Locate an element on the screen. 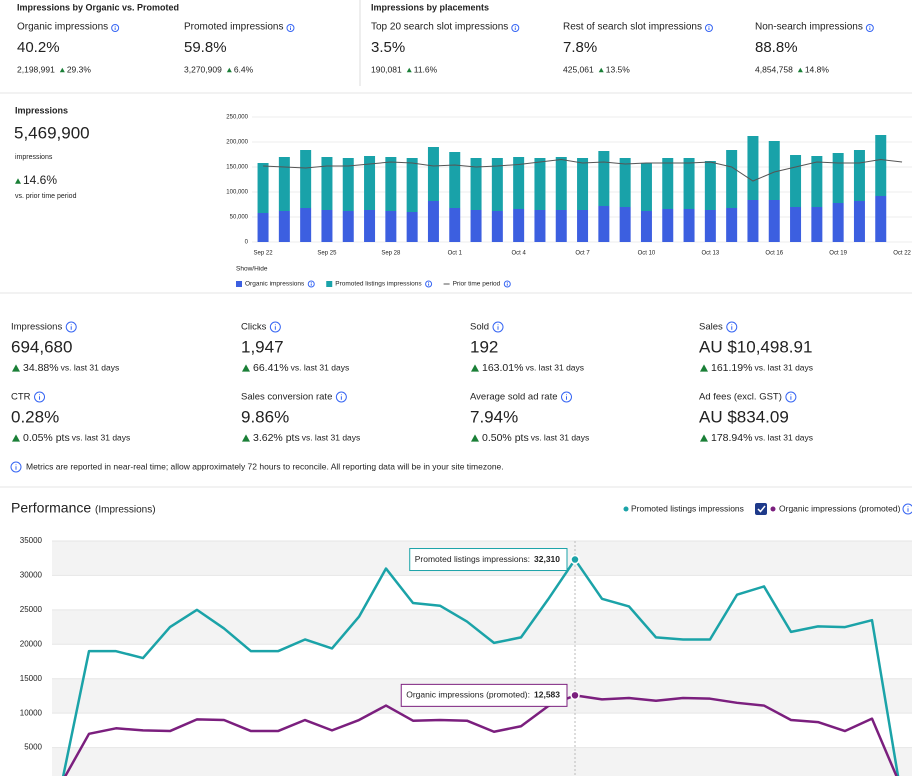 The width and height of the screenshot is (912, 776). y-tick-label: 30000 is located at coordinates (31, 575).